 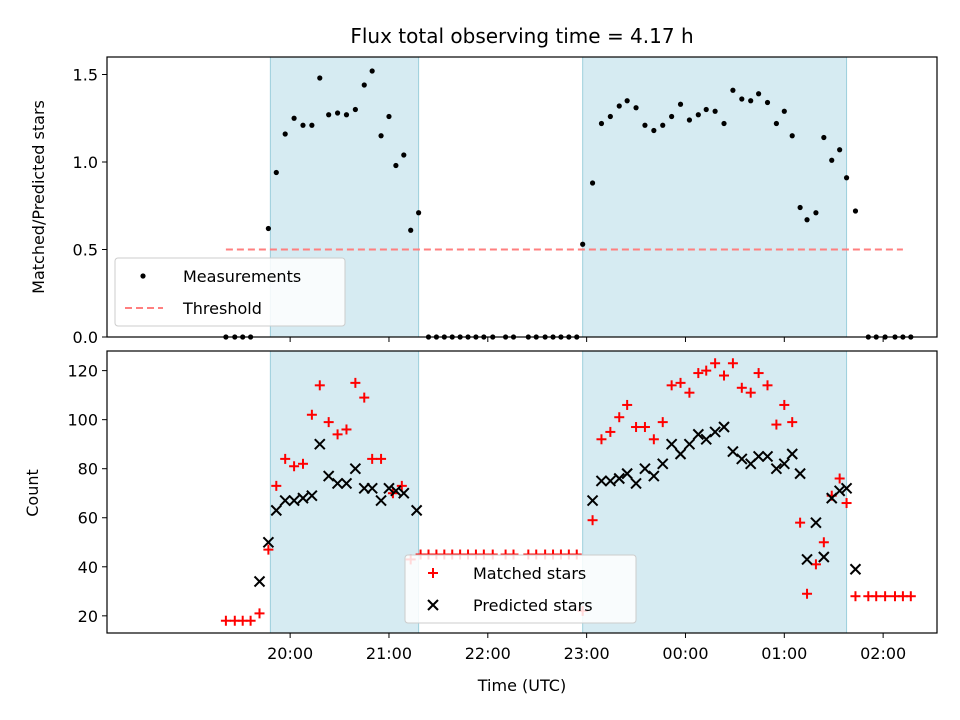 I want to click on data-point-1-3-b, so click(x=285, y=500).